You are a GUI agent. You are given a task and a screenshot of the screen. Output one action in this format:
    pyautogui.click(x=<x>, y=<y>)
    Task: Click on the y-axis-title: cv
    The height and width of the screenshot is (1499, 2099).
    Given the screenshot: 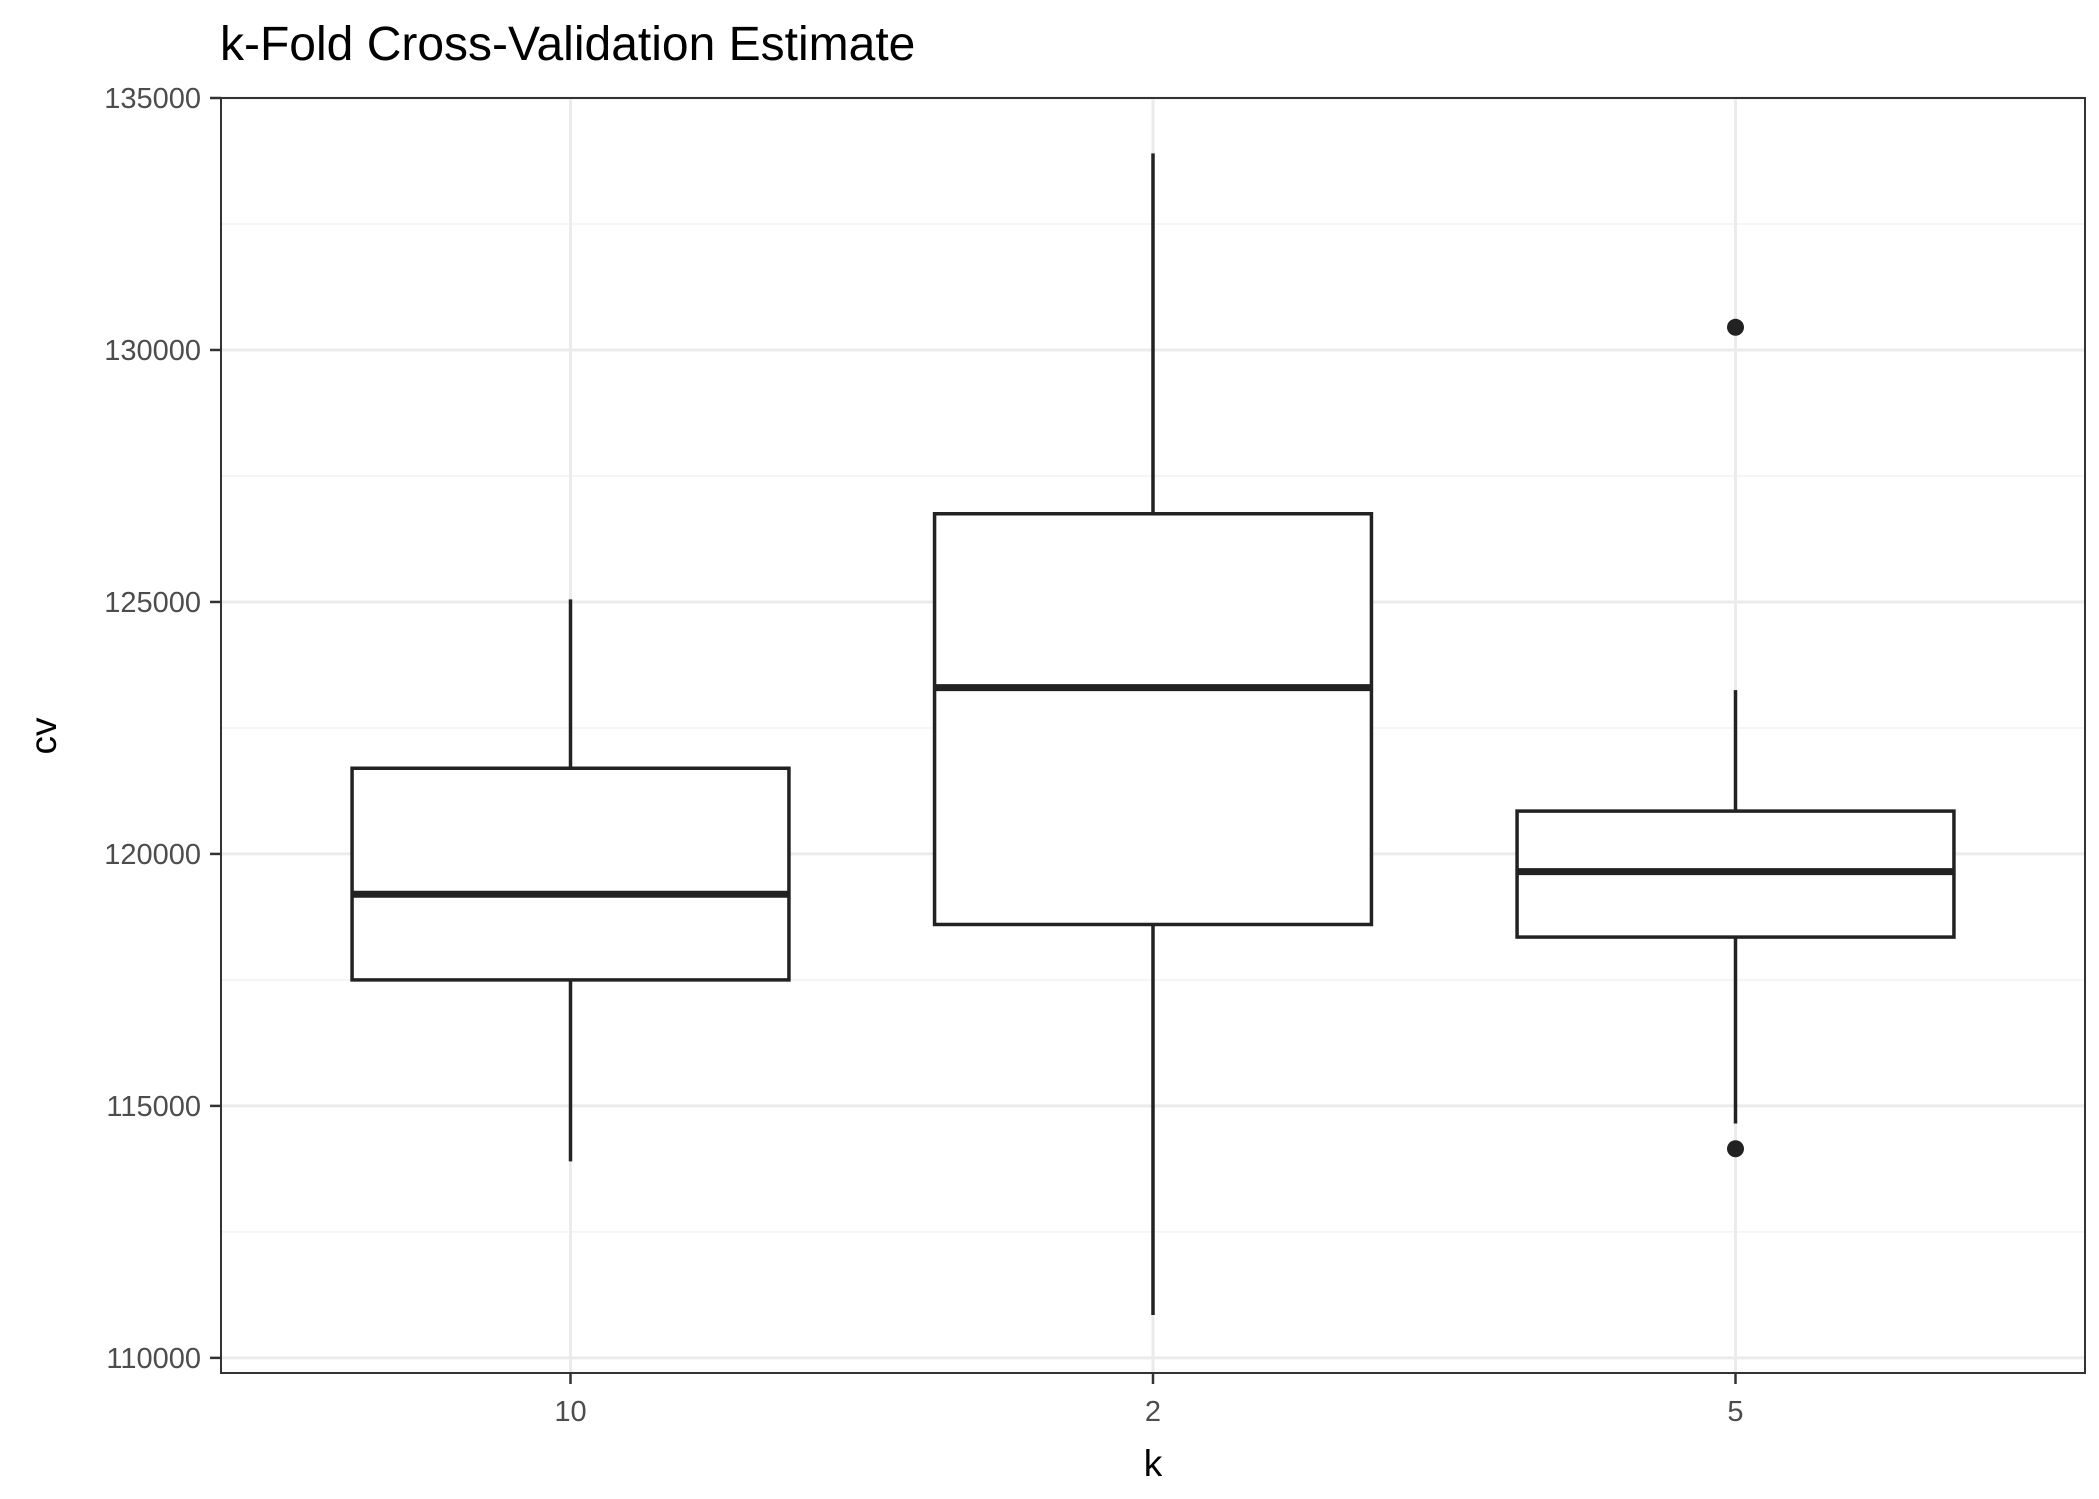 What is the action you would take?
    pyautogui.click(x=43, y=736)
    